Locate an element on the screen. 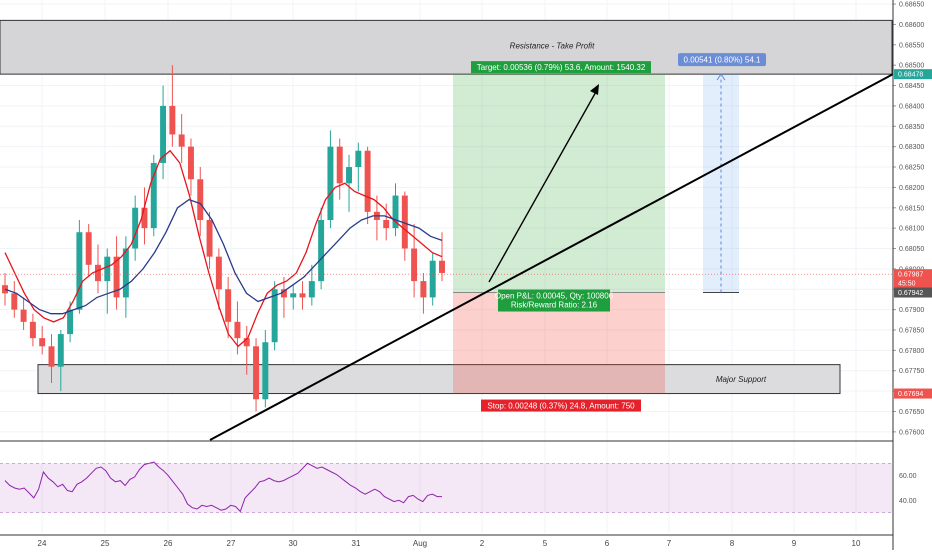  x-tick-label: 9 is located at coordinates (794, 543).